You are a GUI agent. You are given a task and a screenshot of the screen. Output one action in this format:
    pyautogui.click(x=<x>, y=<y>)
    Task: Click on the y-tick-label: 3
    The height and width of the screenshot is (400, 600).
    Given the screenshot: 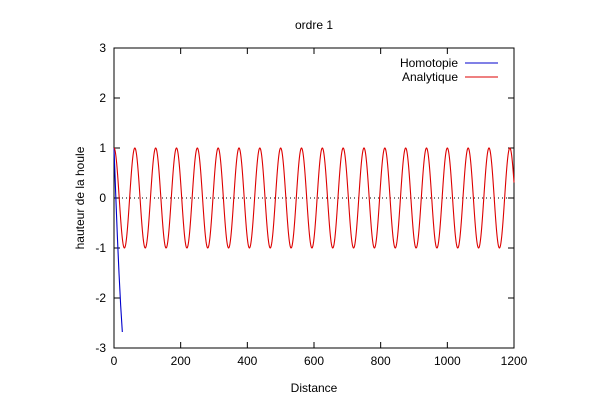 What is the action you would take?
    pyautogui.click(x=102, y=48)
    